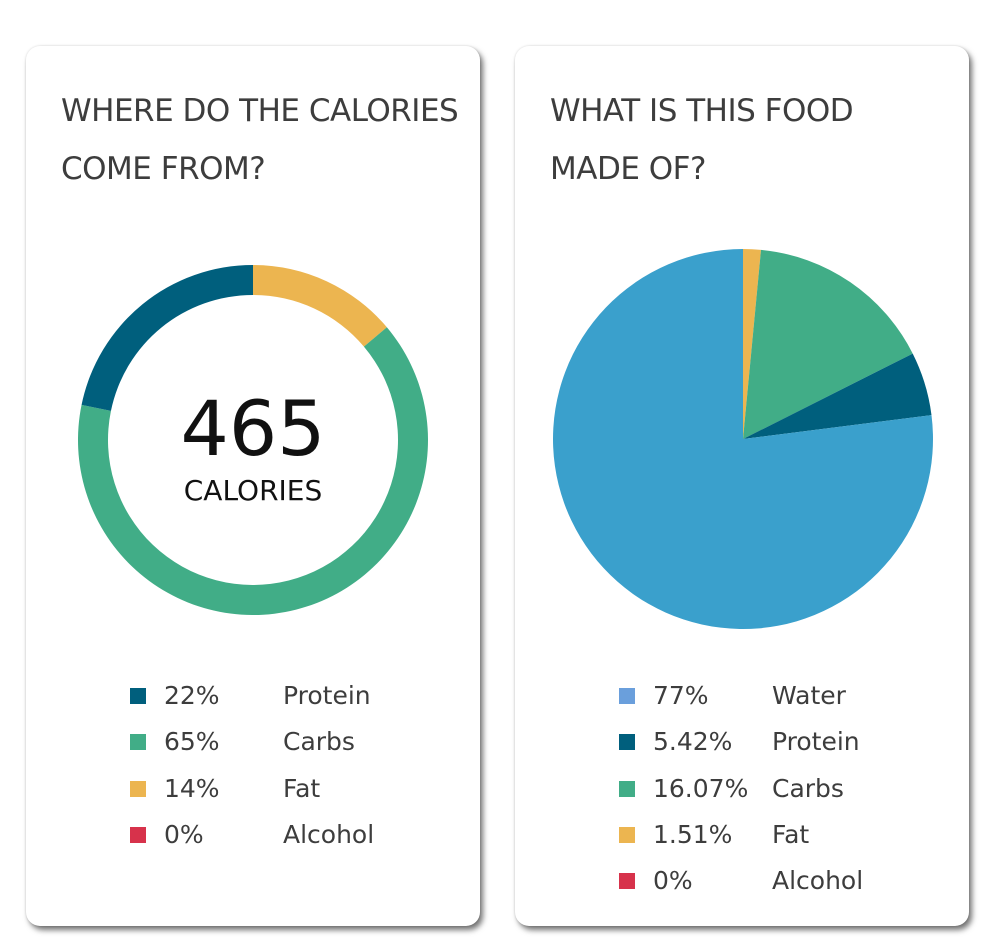 The height and width of the screenshot is (951, 1000). Describe the element at coordinates (701, 788) in the screenshot. I see `legend-pct-carbs: 16.07%` at that location.